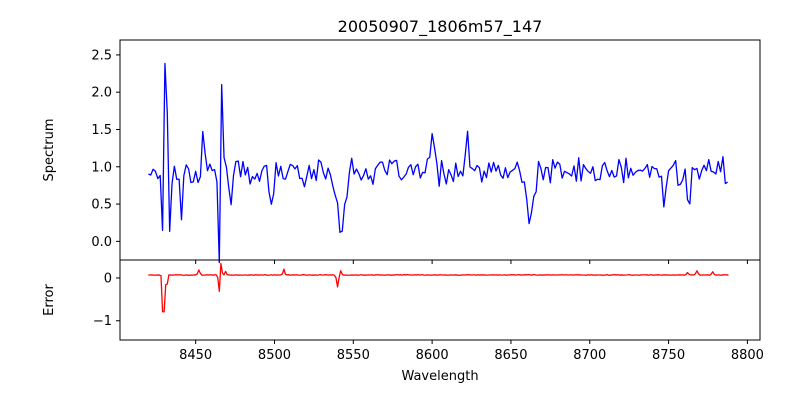  What do you see at coordinates (432, 355) in the screenshot?
I see `xtick-label: 8600` at bounding box center [432, 355].